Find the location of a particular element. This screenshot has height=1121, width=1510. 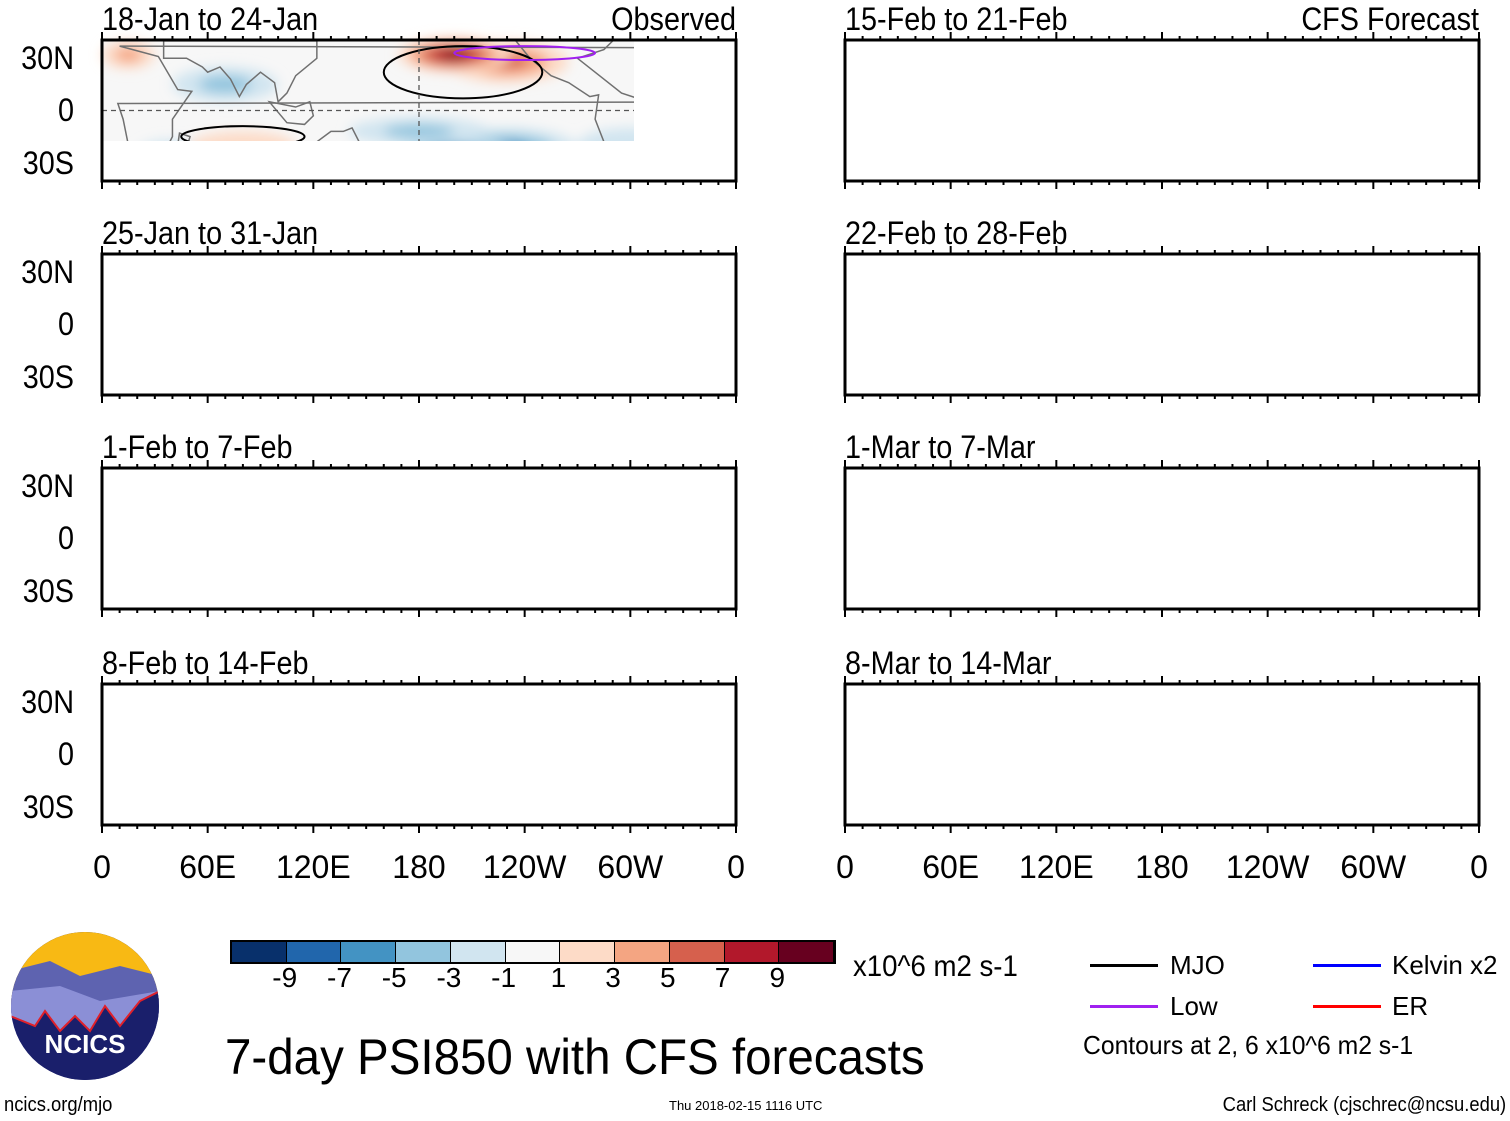

x-tick-label: 60E is located at coordinates (951, 867).